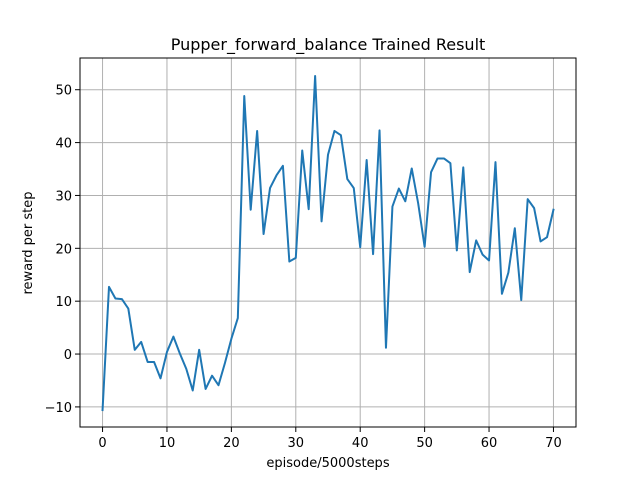 The height and width of the screenshot is (480, 640). I want to click on y-tick-label: 40, so click(63, 144).